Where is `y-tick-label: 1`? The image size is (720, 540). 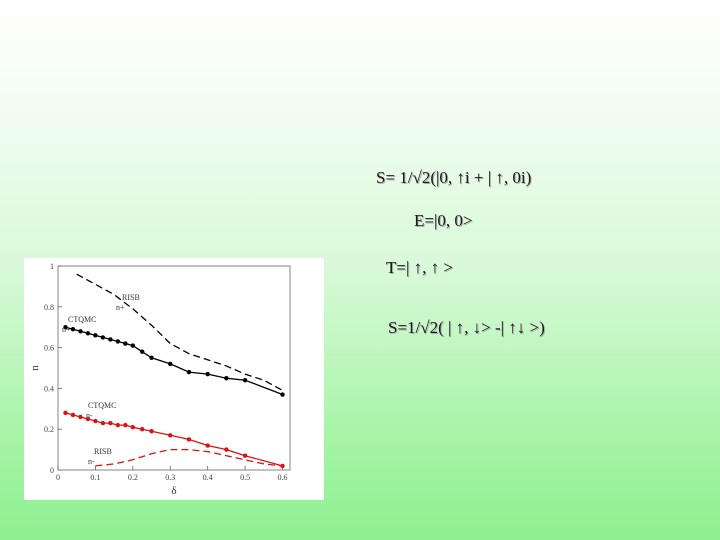
y-tick-label: 1 is located at coordinates (52, 266).